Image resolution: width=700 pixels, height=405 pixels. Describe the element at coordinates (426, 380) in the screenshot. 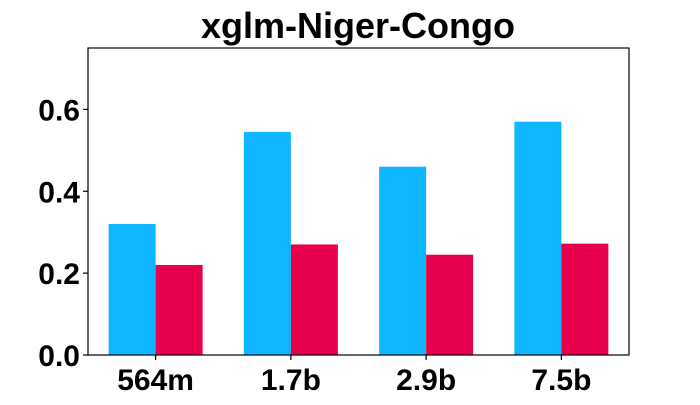

I see `x-tick-label: 2.9b` at that location.